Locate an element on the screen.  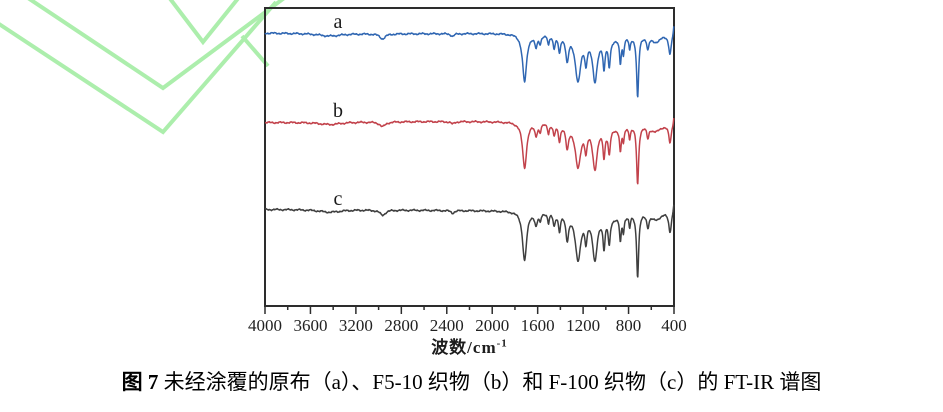
watermark-pattern is located at coordinates (142, 67).